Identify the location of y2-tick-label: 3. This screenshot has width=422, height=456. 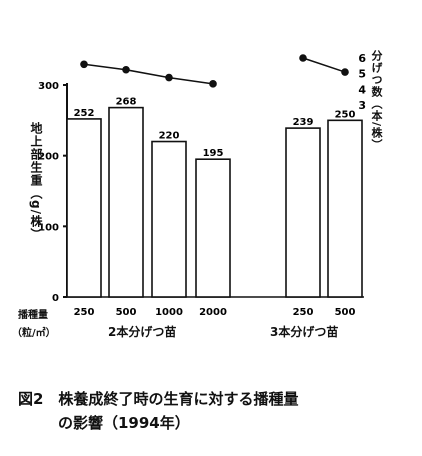
(362, 105).